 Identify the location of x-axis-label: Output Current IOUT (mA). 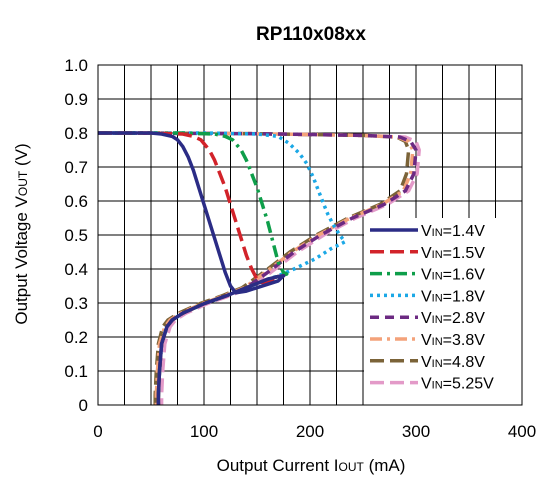
(311, 465).